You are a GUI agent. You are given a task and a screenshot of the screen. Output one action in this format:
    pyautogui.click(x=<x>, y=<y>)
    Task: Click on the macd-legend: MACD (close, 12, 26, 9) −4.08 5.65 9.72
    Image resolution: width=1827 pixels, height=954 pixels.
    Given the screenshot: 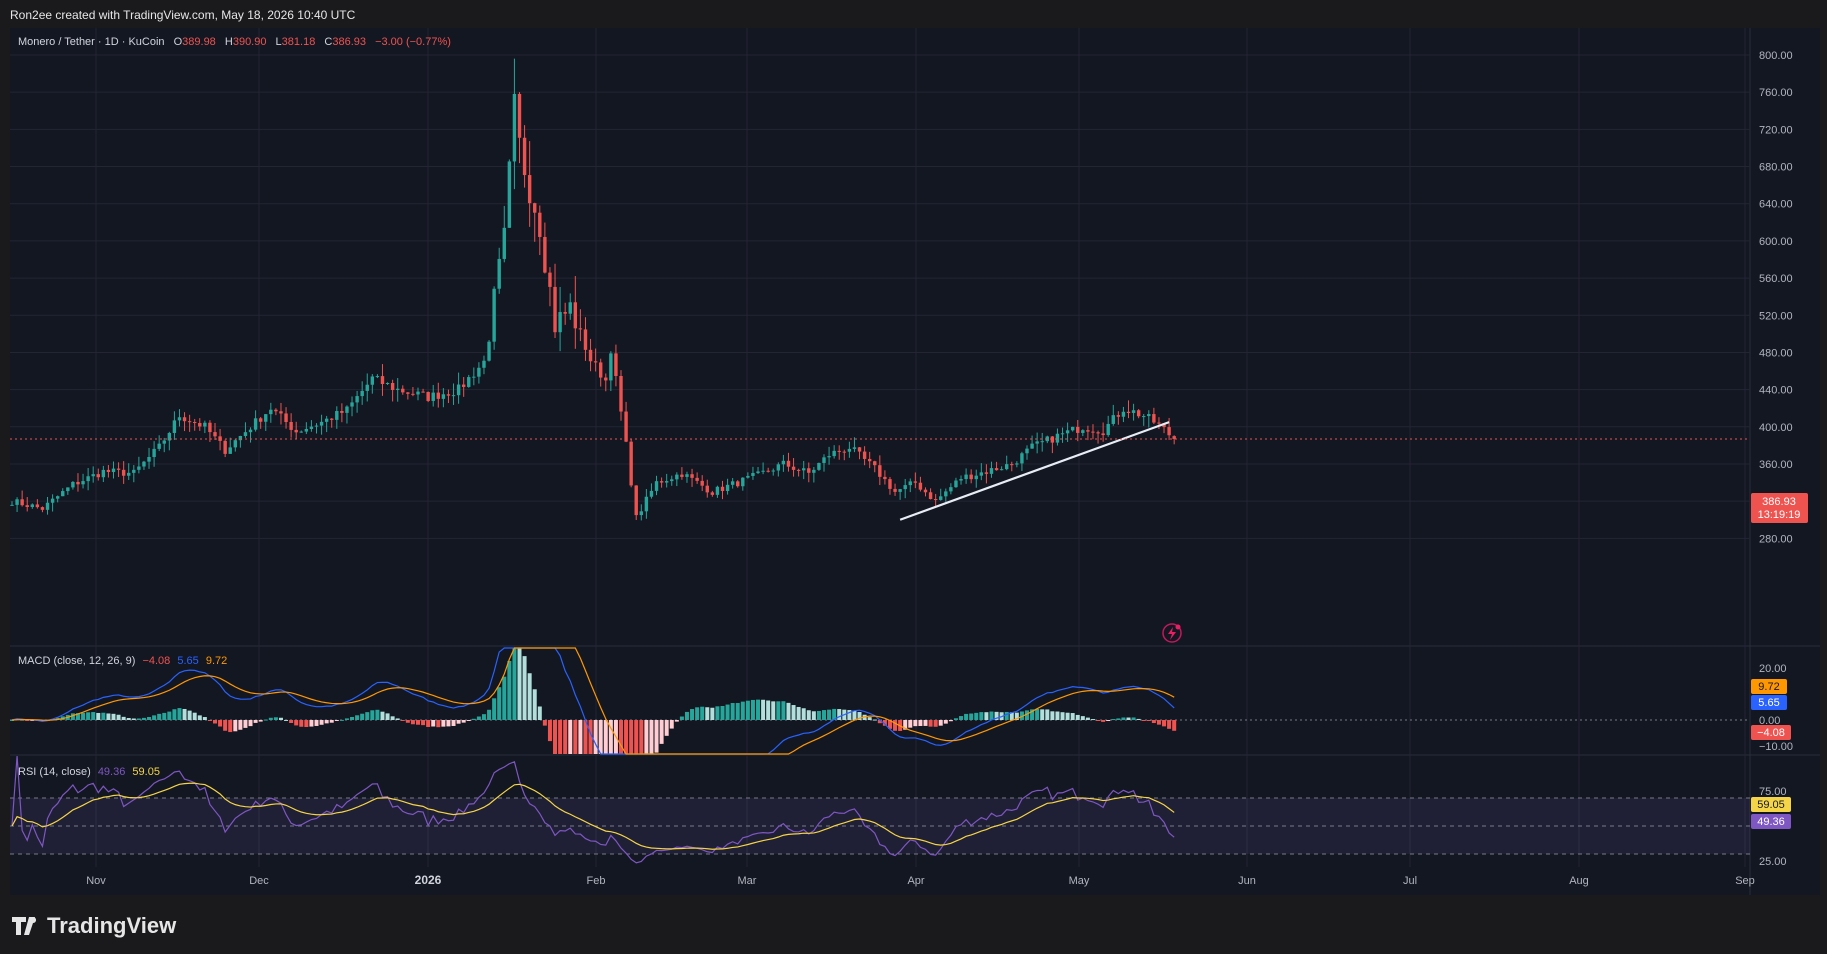 What is the action you would take?
    pyautogui.click(x=122, y=661)
    